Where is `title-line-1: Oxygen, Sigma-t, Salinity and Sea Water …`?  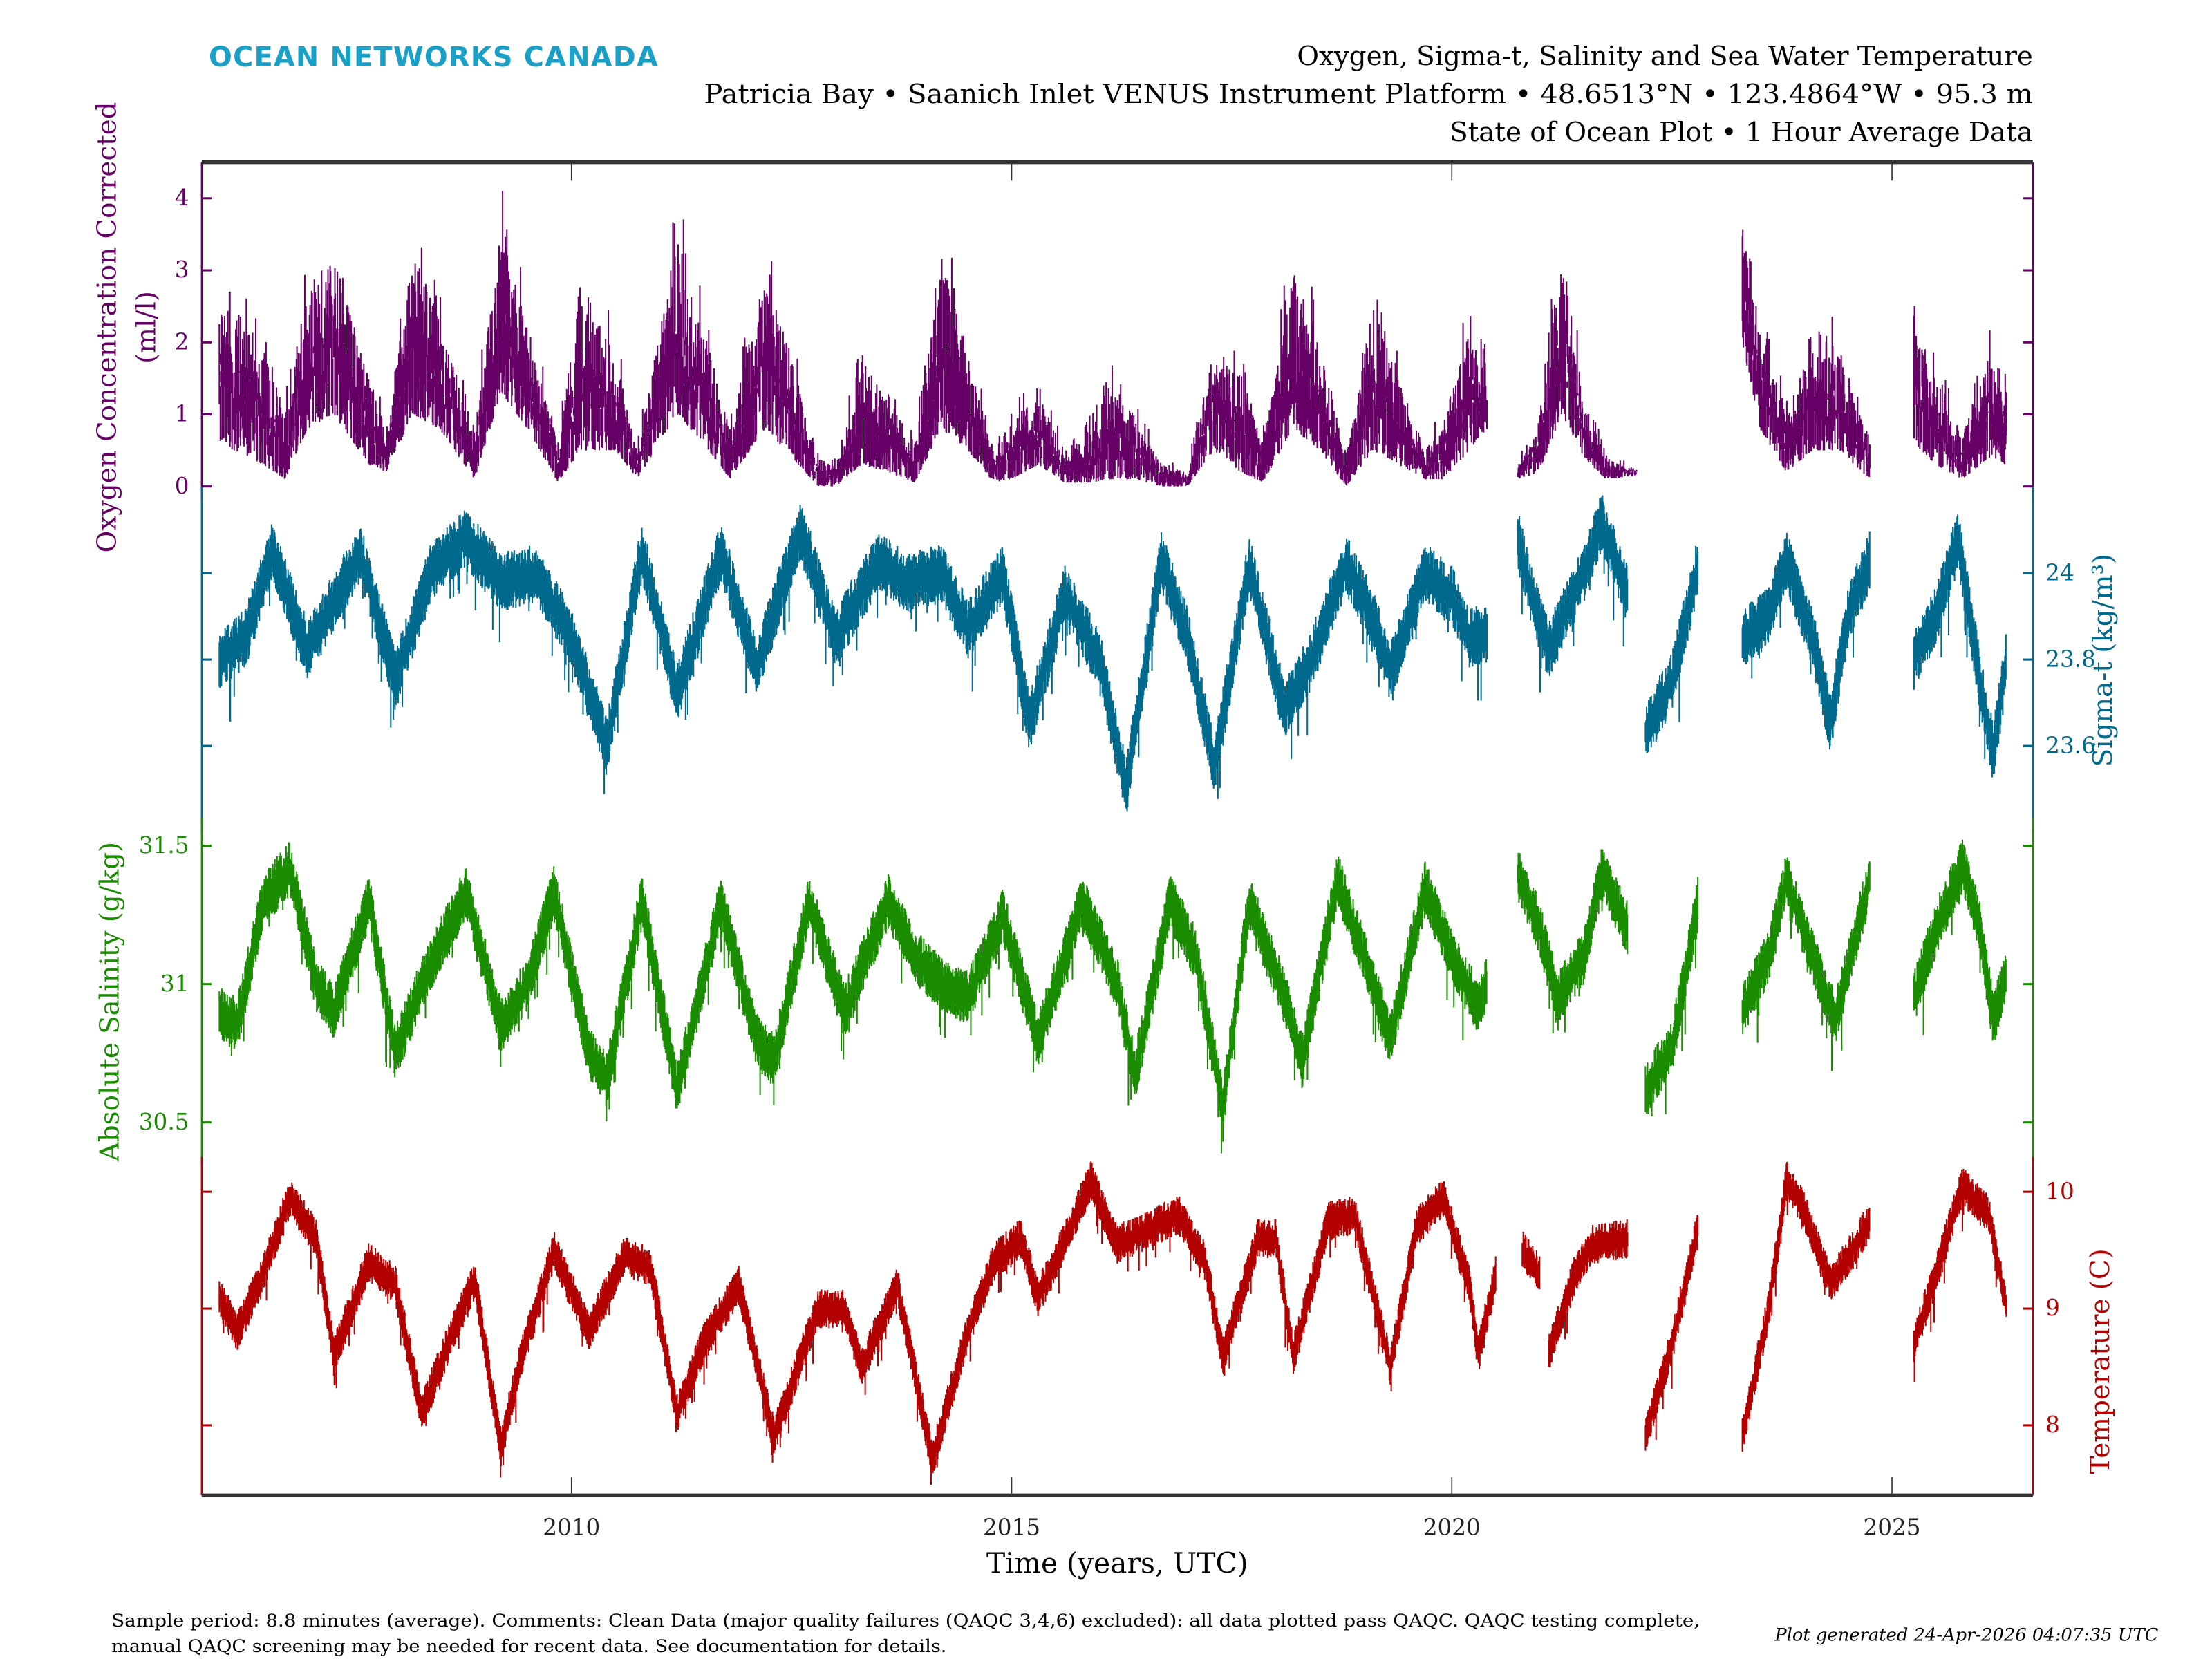
title-line-1: Oxygen, Sigma-t, Salinity and Sea Water … is located at coordinates (1665, 56).